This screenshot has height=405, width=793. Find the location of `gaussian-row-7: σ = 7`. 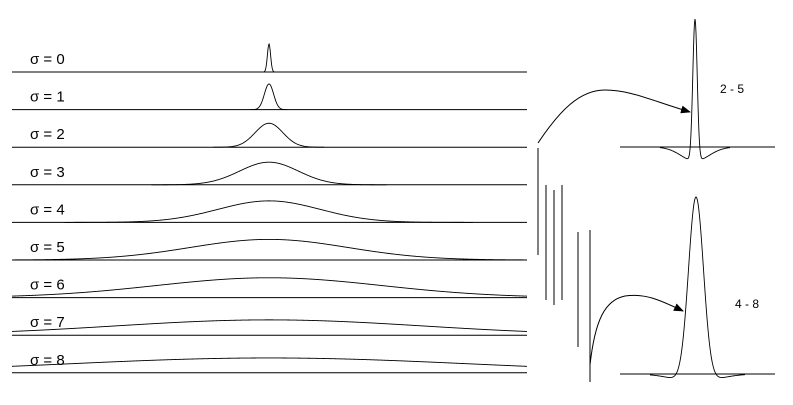

gaussian-row-7: σ = 7 is located at coordinates (269, 325).